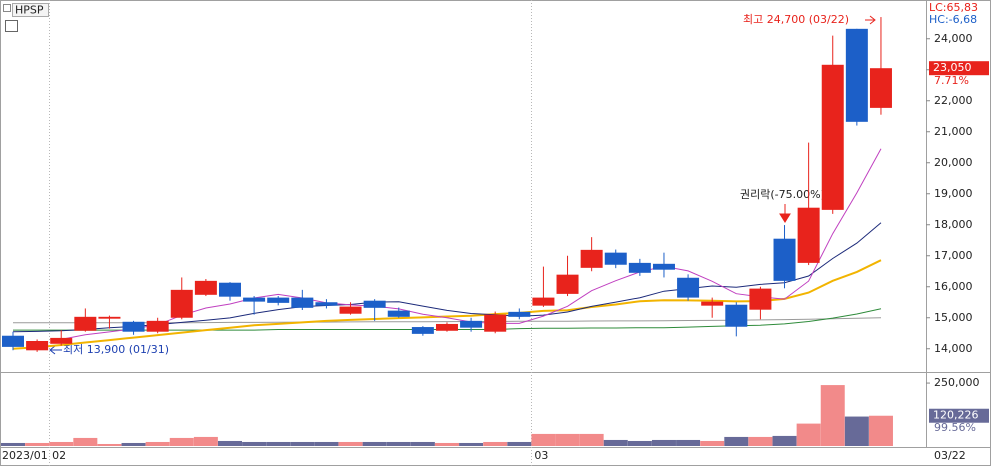 This screenshot has width=991, height=466. I want to click on title-box, so click(30, 10).